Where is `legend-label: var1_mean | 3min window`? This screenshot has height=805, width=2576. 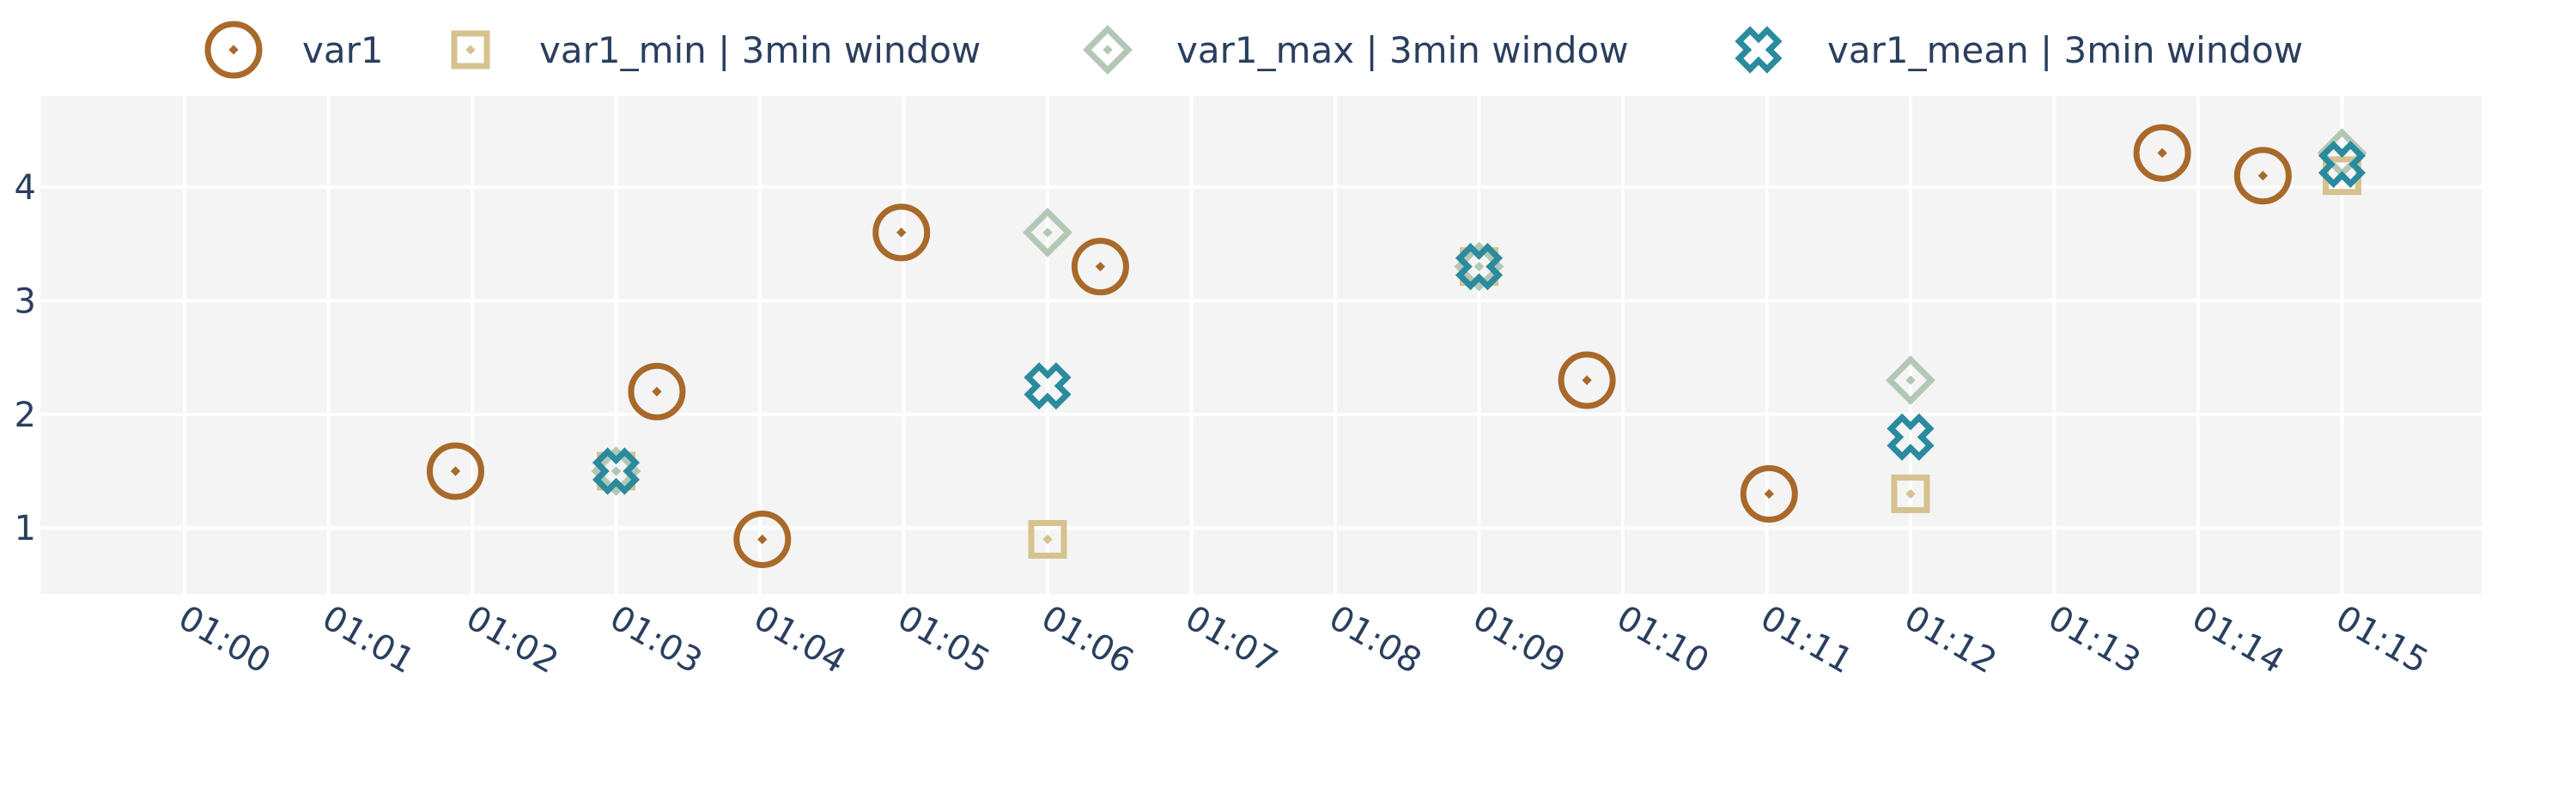
legend-label: var1_mean | 3min window is located at coordinates (2065, 50).